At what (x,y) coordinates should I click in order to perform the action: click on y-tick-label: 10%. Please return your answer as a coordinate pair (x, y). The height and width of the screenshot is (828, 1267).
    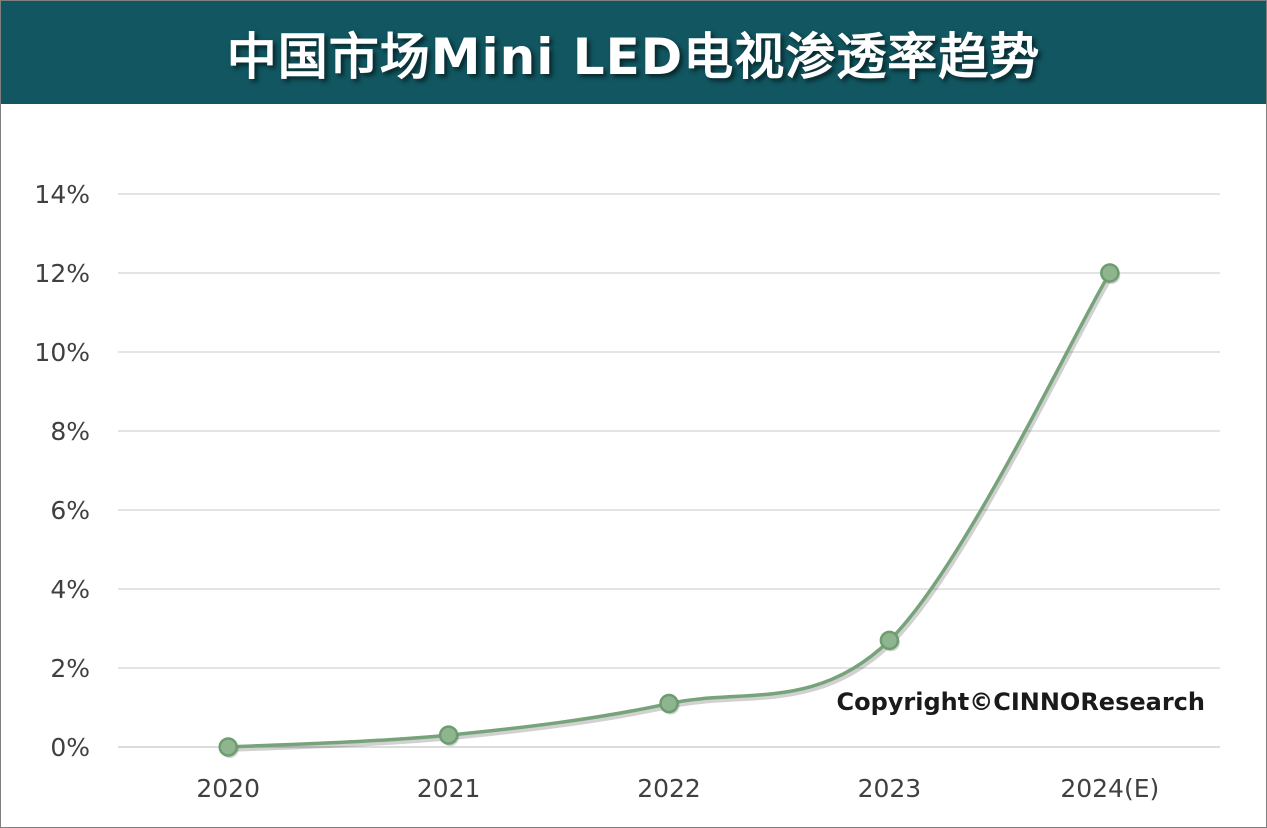
    Looking at the image, I should click on (62, 352).